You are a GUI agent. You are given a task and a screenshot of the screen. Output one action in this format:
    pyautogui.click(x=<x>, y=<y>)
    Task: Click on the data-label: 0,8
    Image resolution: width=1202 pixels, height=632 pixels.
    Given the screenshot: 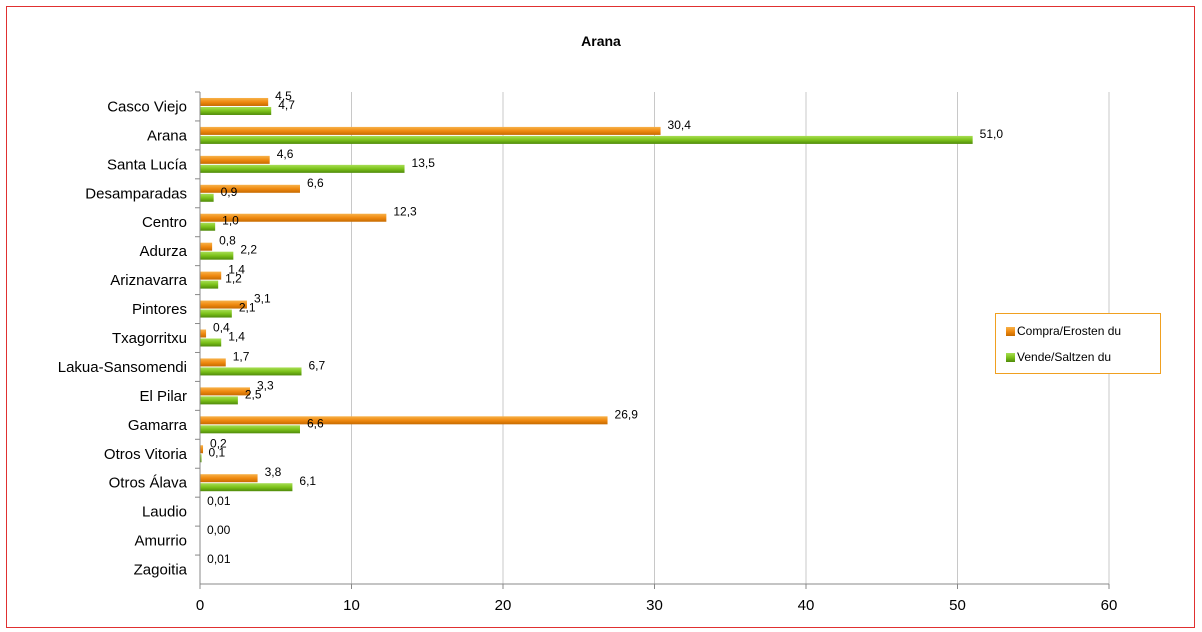 What is the action you would take?
    pyautogui.click(x=227, y=241)
    